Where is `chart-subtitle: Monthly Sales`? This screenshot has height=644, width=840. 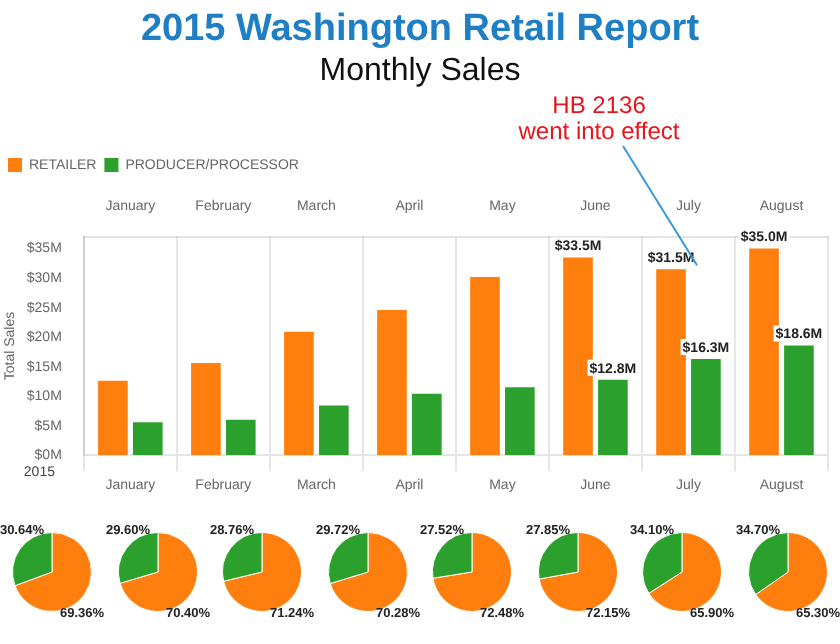
chart-subtitle: Monthly Sales is located at coordinates (420, 71).